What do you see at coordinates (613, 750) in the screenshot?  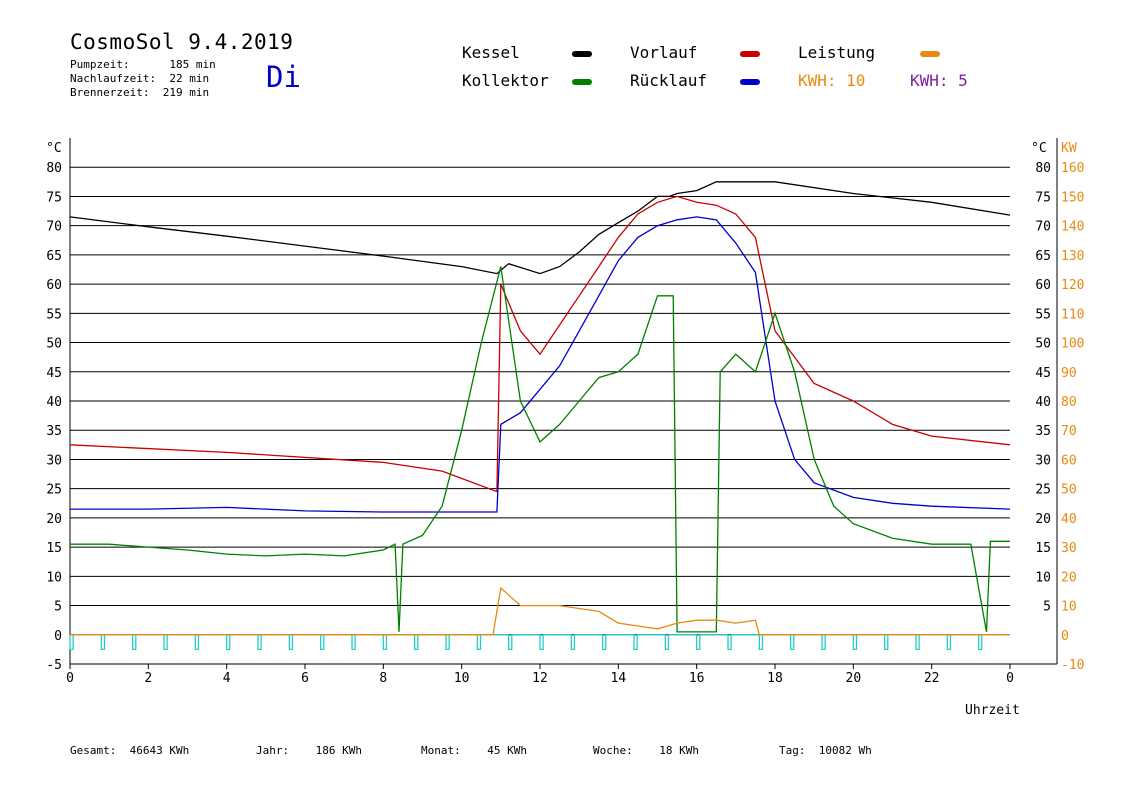 I see `footer-label: Woche:` at bounding box center [613, 750].